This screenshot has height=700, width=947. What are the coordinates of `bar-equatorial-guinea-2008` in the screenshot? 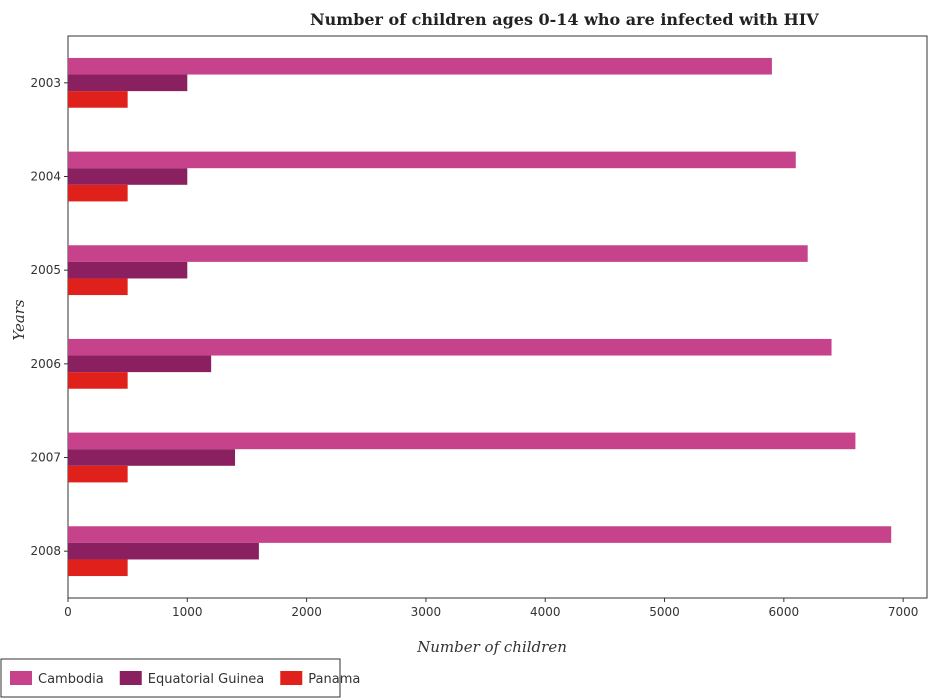 It's located at (163, 551).